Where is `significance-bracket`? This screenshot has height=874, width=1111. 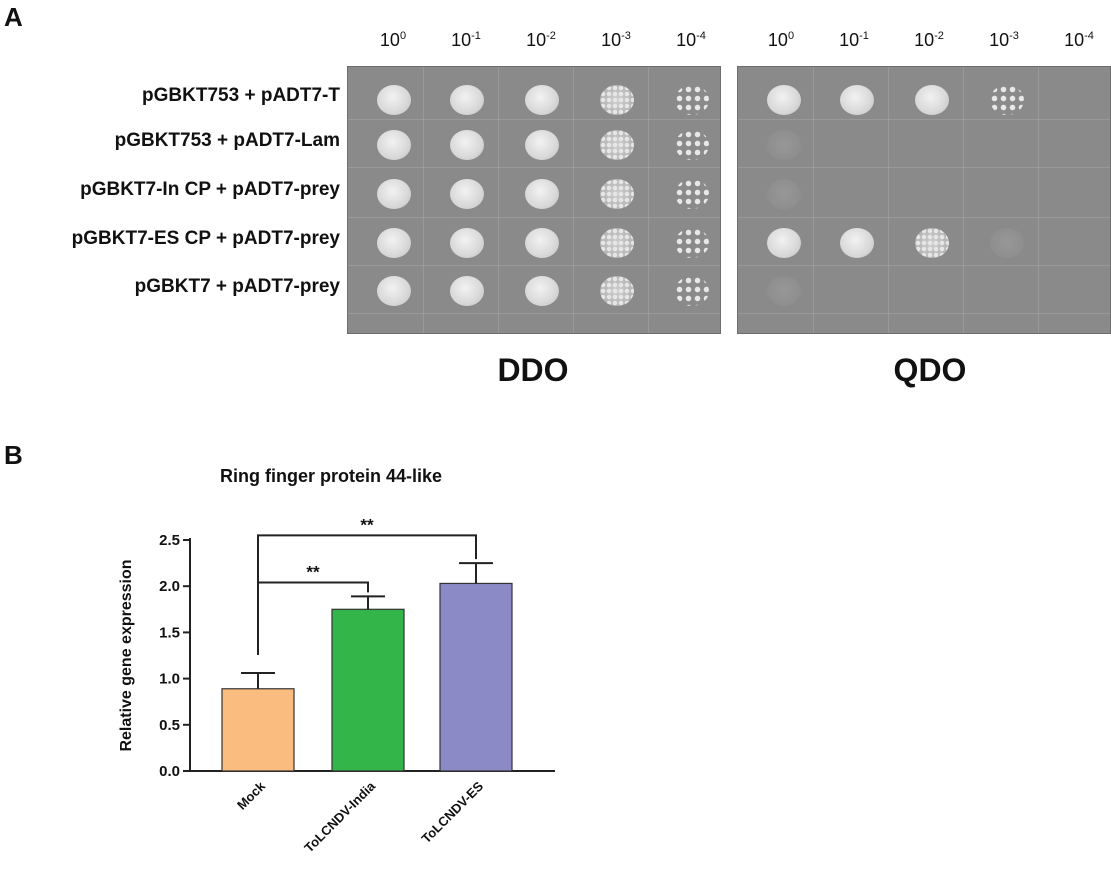 significance-bracket is located at coordinates (367, 595).